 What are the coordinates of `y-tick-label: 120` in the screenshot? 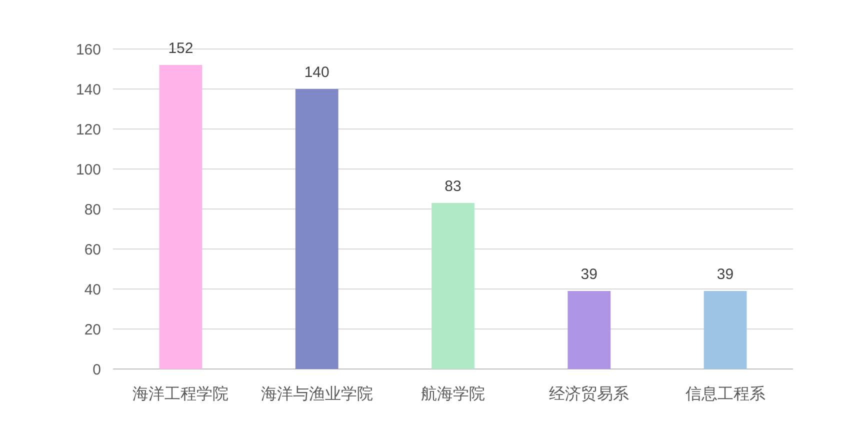 It's located at (88, 129).